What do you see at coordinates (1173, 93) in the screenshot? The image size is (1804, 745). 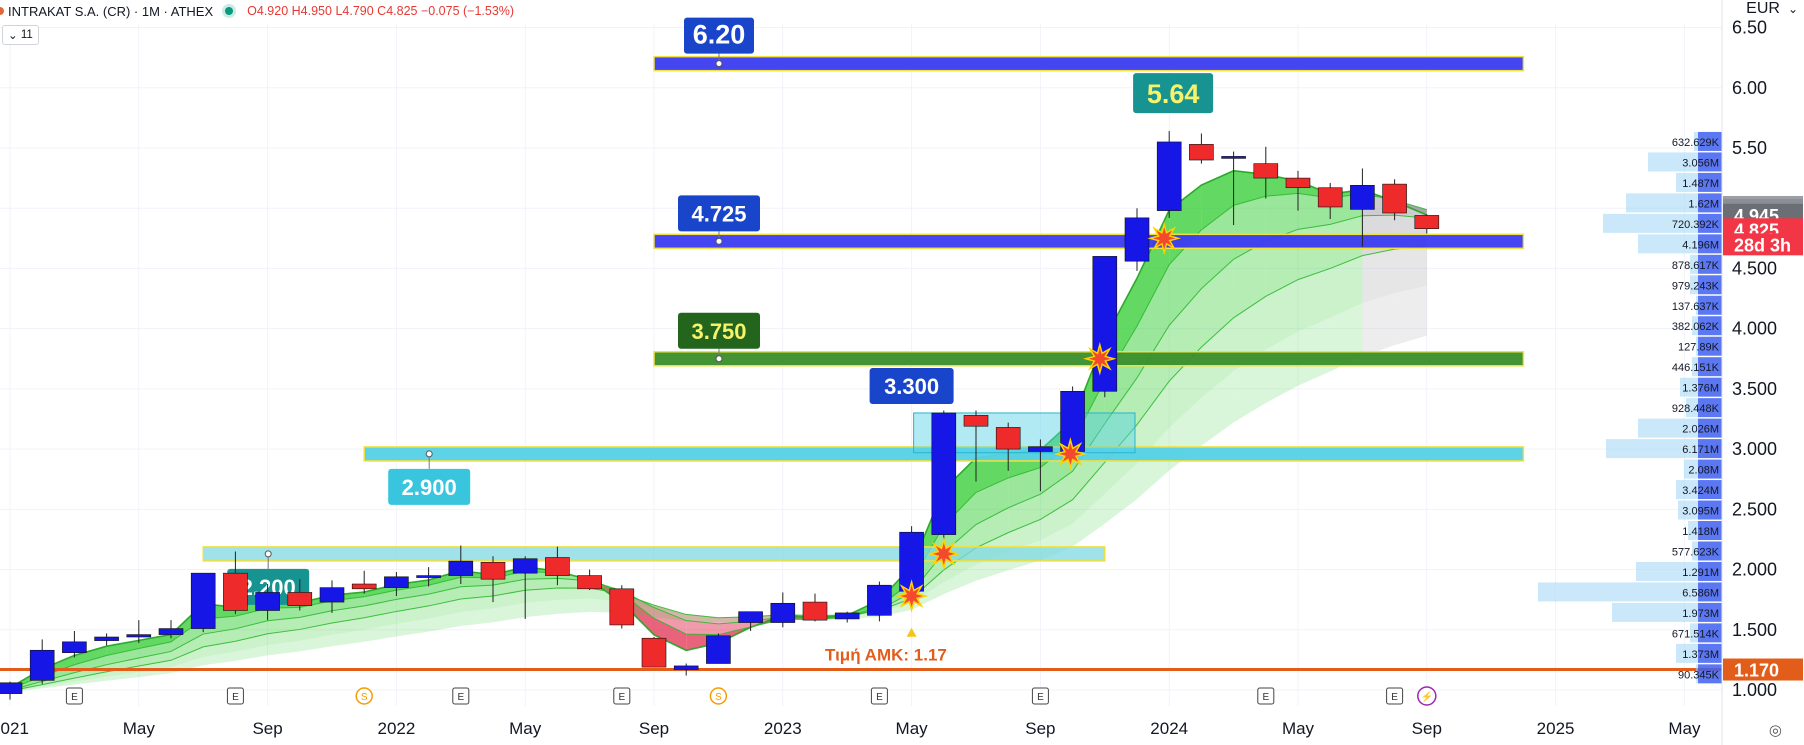 I see `peak-label-bg` at bounding box center [1173, 93].